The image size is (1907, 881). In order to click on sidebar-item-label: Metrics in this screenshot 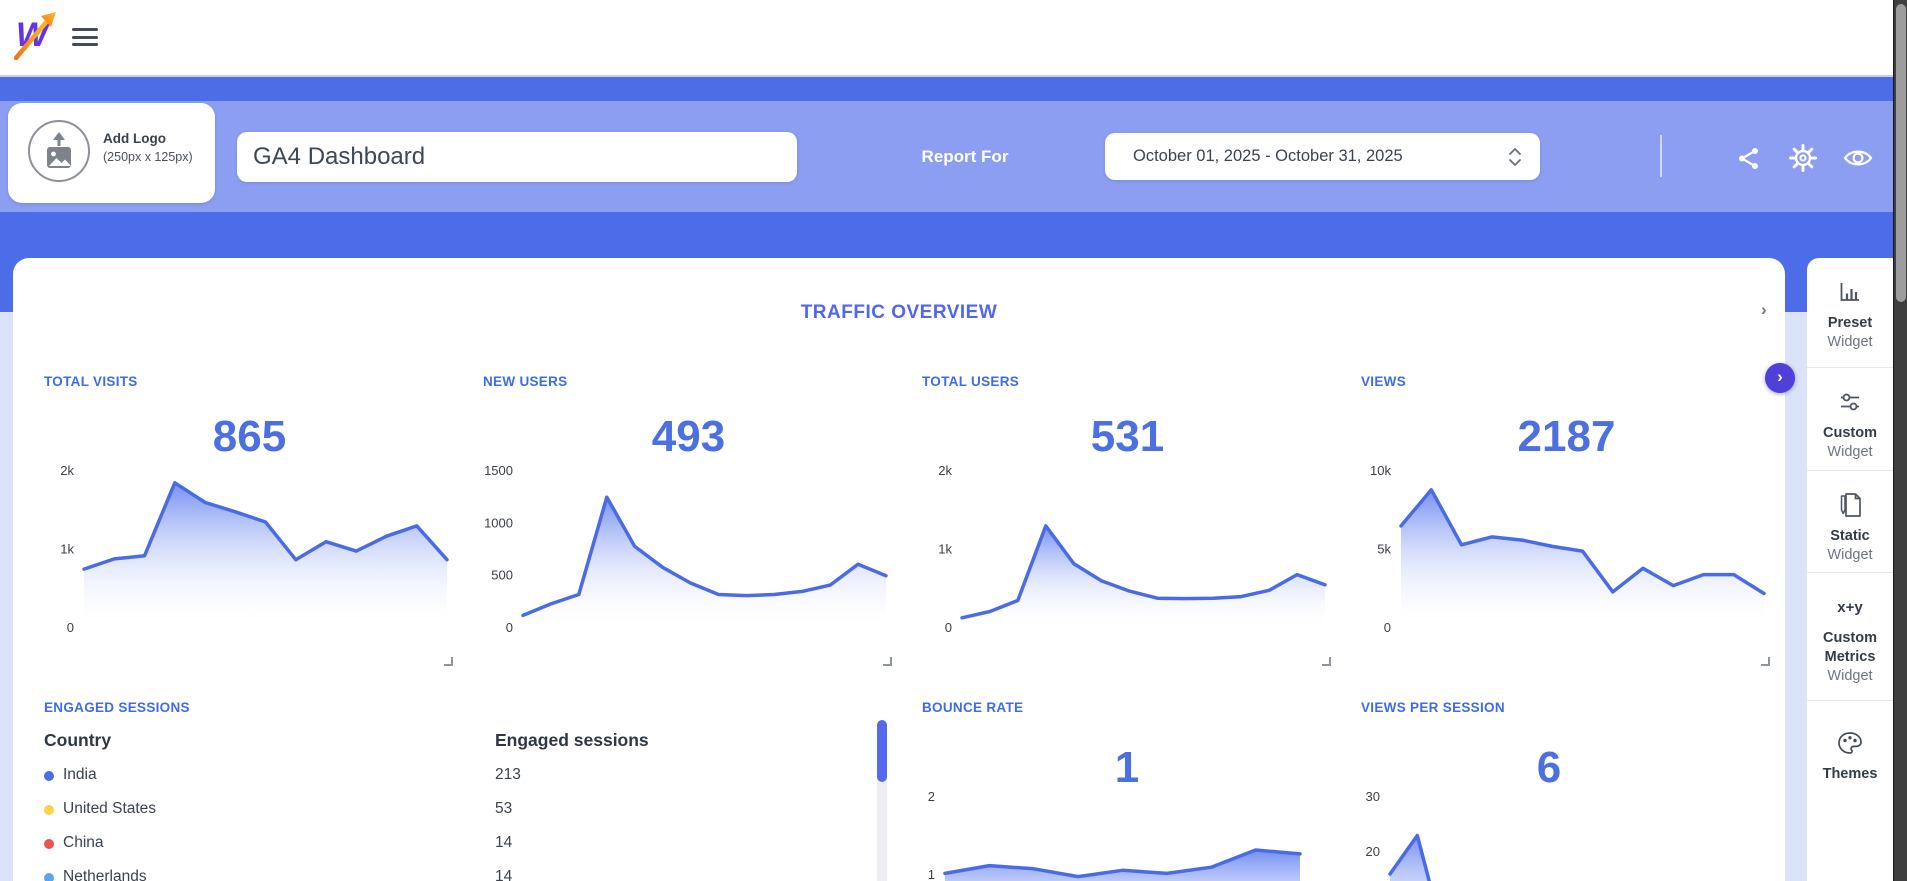, I will do `click(1850, 657)`.